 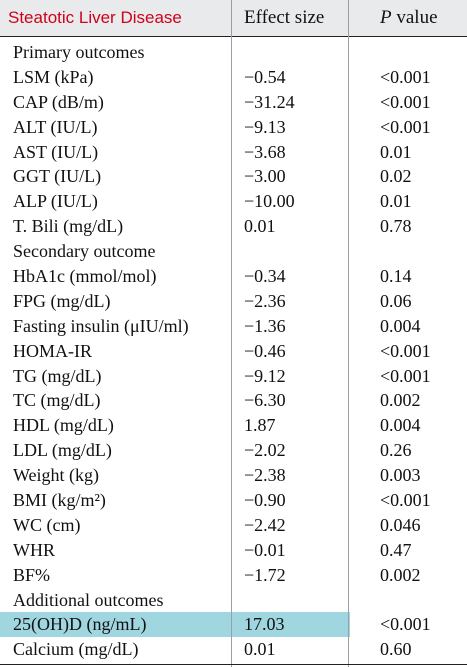 What do you see at coordinates (265, 500) in the screenshot?
I see `row-effect-size: −0.90` at bounding box center [265, 500].